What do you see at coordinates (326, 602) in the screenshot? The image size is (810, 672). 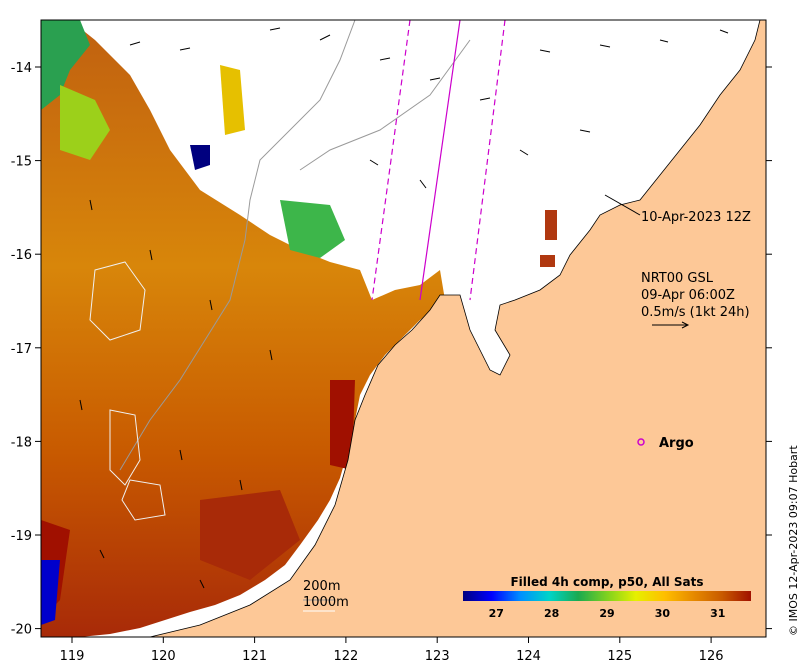 I see `contour-1000m-label: 1000m` at bounding box center [326, 602].